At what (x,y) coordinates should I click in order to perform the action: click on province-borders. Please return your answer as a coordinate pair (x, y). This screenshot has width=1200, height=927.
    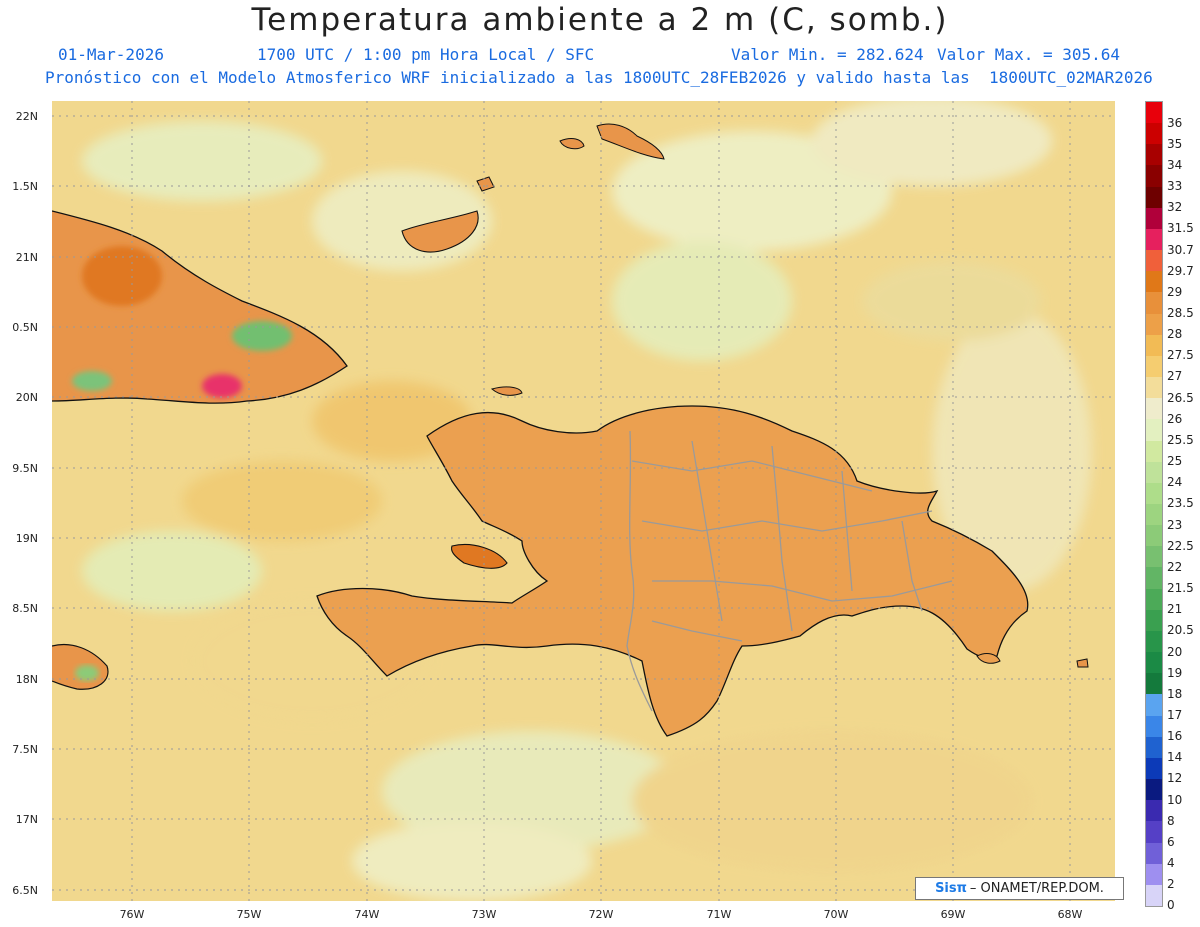
    Looking at the image, I should click on (789, 571).